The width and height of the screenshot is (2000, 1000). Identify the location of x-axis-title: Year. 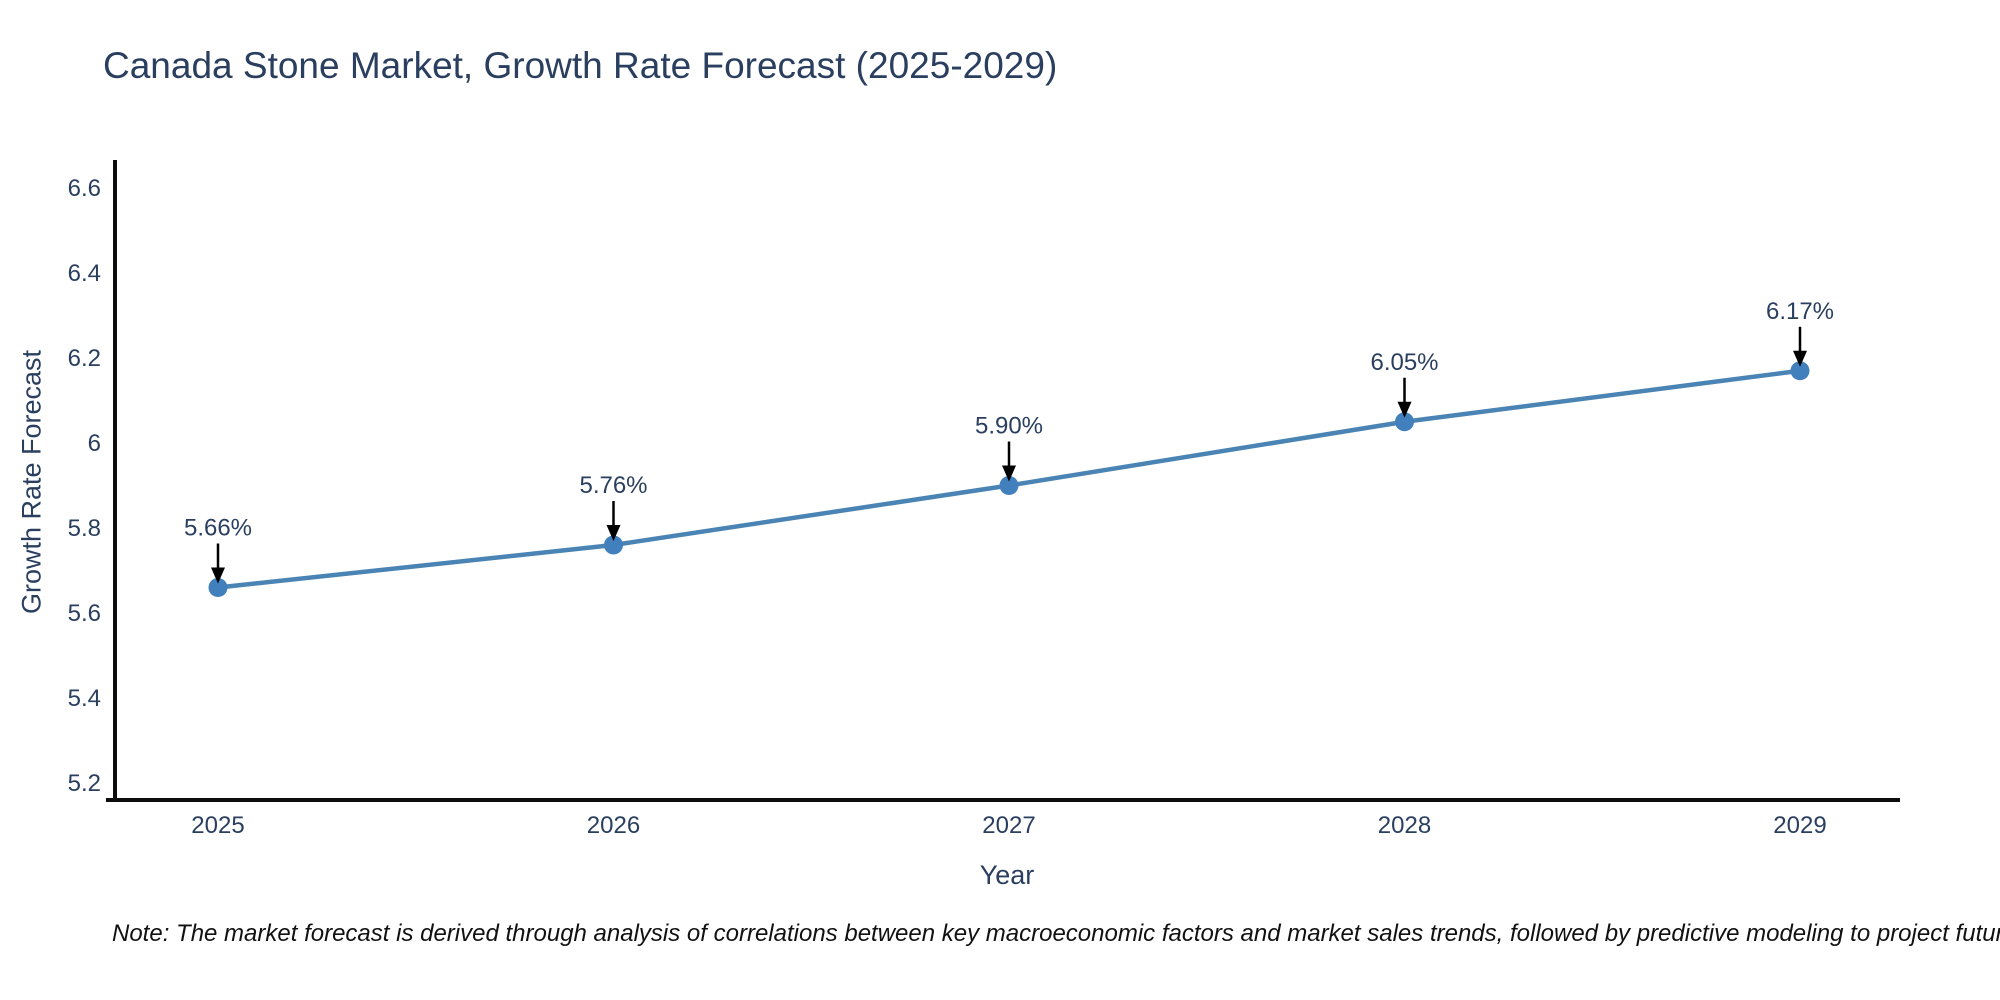
(1007, 875).